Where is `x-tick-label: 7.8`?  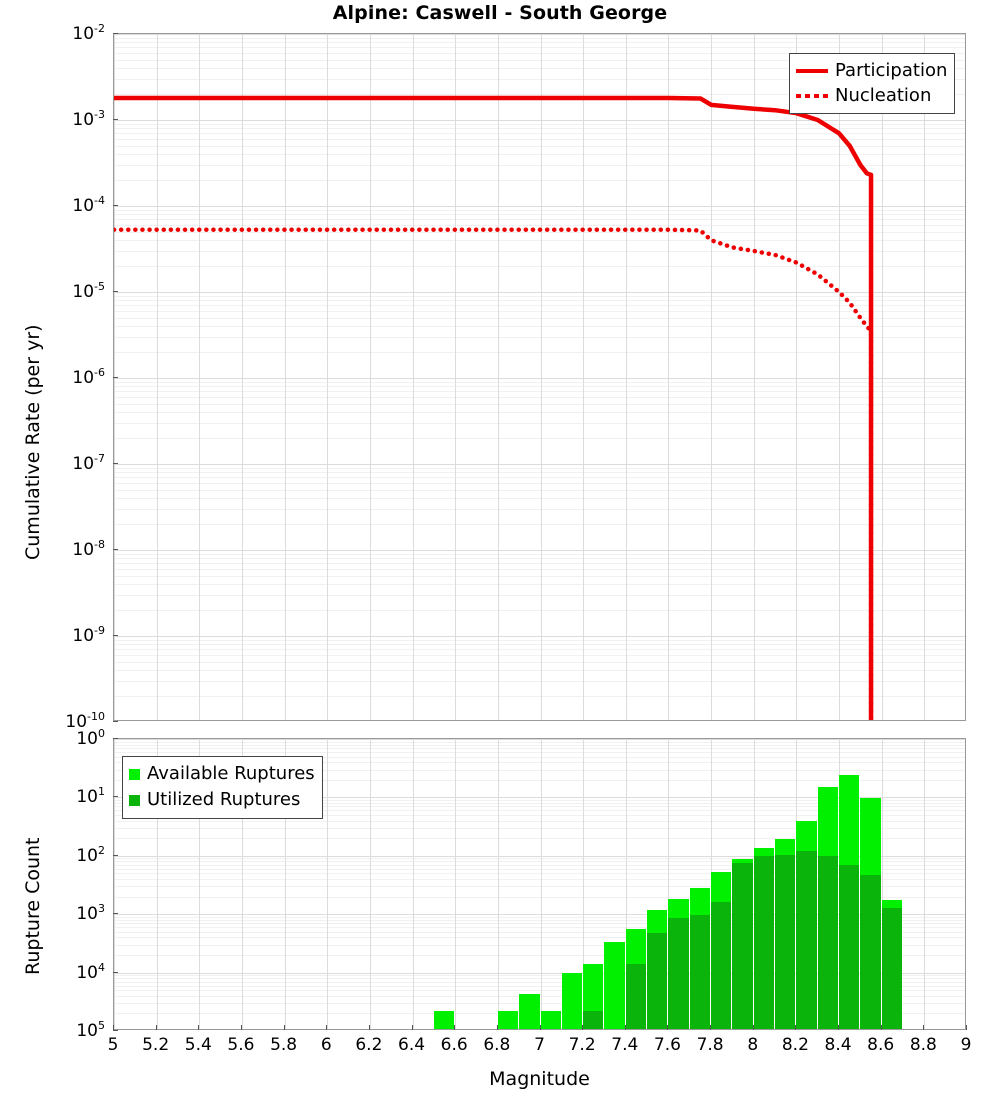
x-tick-label: 7.8 is located at coordinates (710, 1045).